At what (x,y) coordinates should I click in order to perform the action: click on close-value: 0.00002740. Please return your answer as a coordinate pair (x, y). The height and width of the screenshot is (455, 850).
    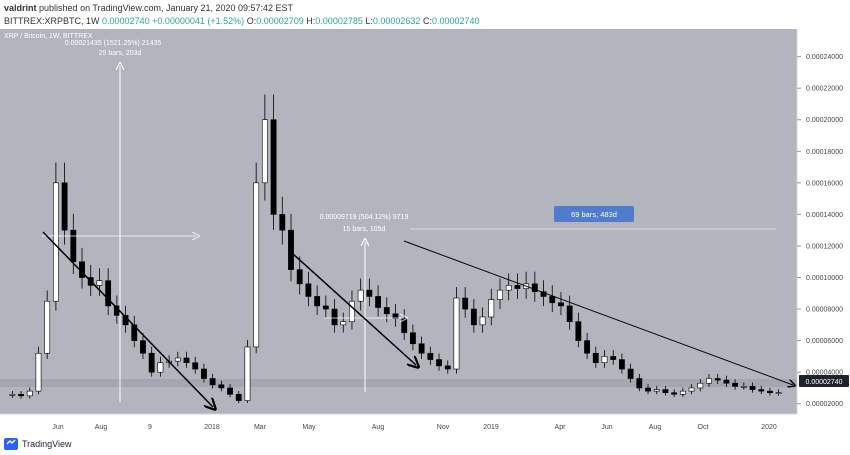
    Looking at the image, I should click on (455, 21).